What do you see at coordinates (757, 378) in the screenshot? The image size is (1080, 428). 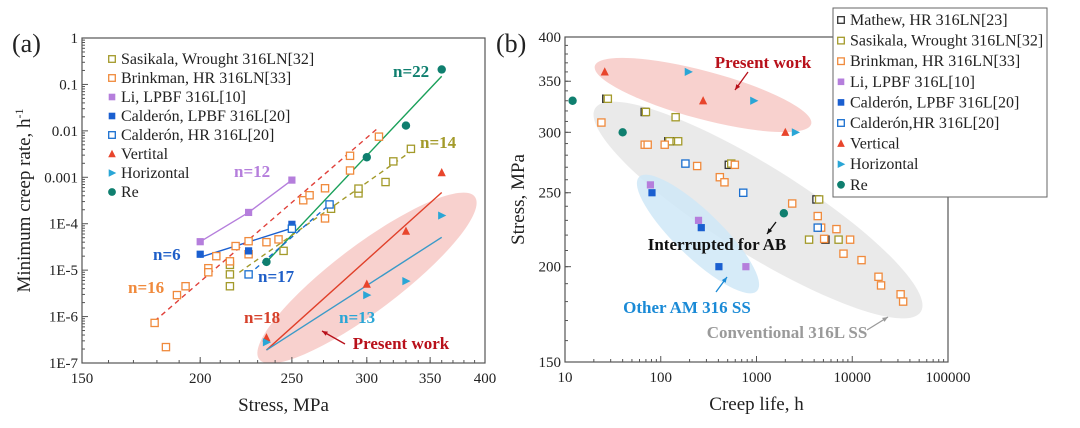 I see `x-tick-label: 1000` at bounding box center [757, 378].